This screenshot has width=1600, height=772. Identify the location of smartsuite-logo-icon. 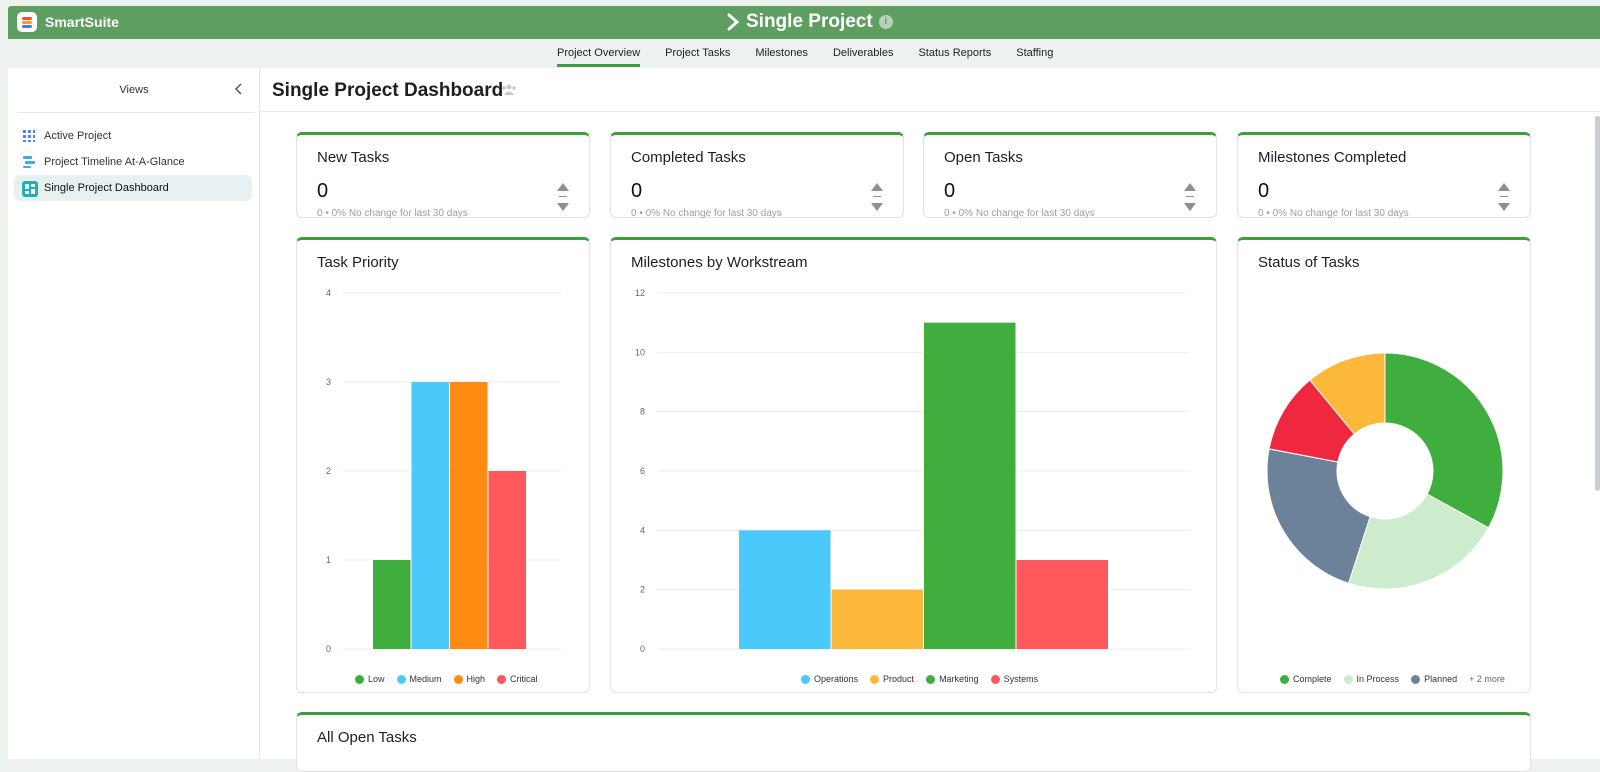
(27, 22).